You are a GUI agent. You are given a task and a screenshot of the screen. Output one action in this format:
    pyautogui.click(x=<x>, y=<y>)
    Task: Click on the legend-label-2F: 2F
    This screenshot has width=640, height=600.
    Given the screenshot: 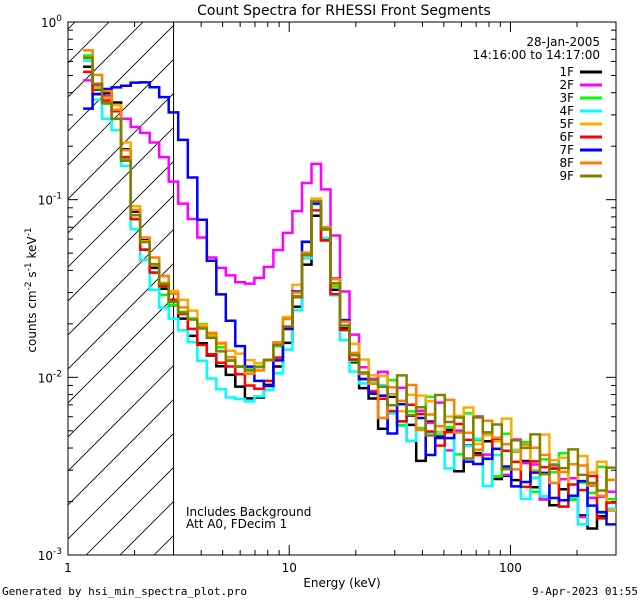 What is the action you would take?
    pyautogui.click(x=566, y=85)
    